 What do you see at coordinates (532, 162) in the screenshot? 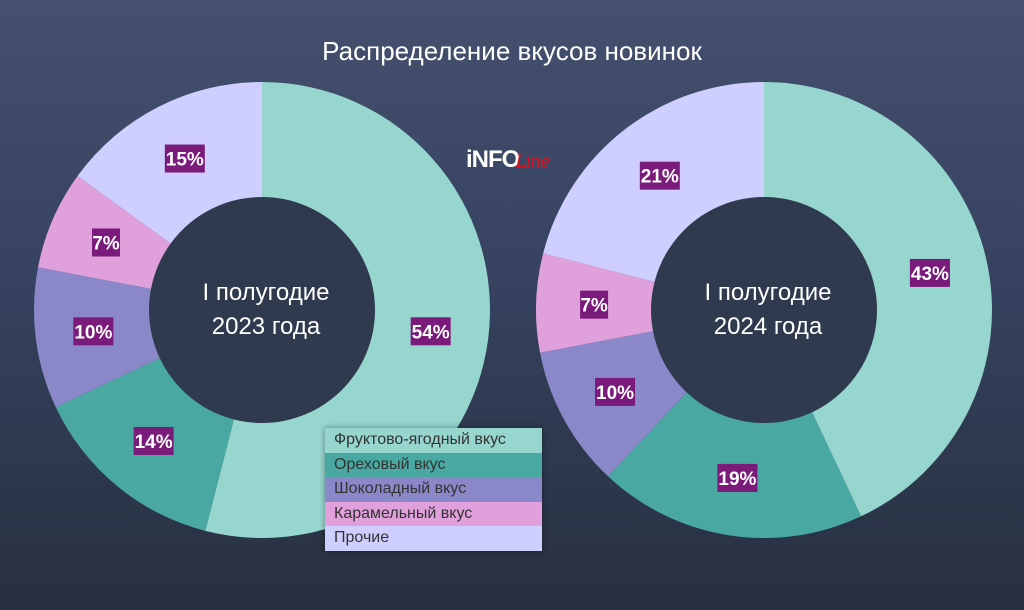
I see `logo-accent: Line` at bounding box center [532, 162].